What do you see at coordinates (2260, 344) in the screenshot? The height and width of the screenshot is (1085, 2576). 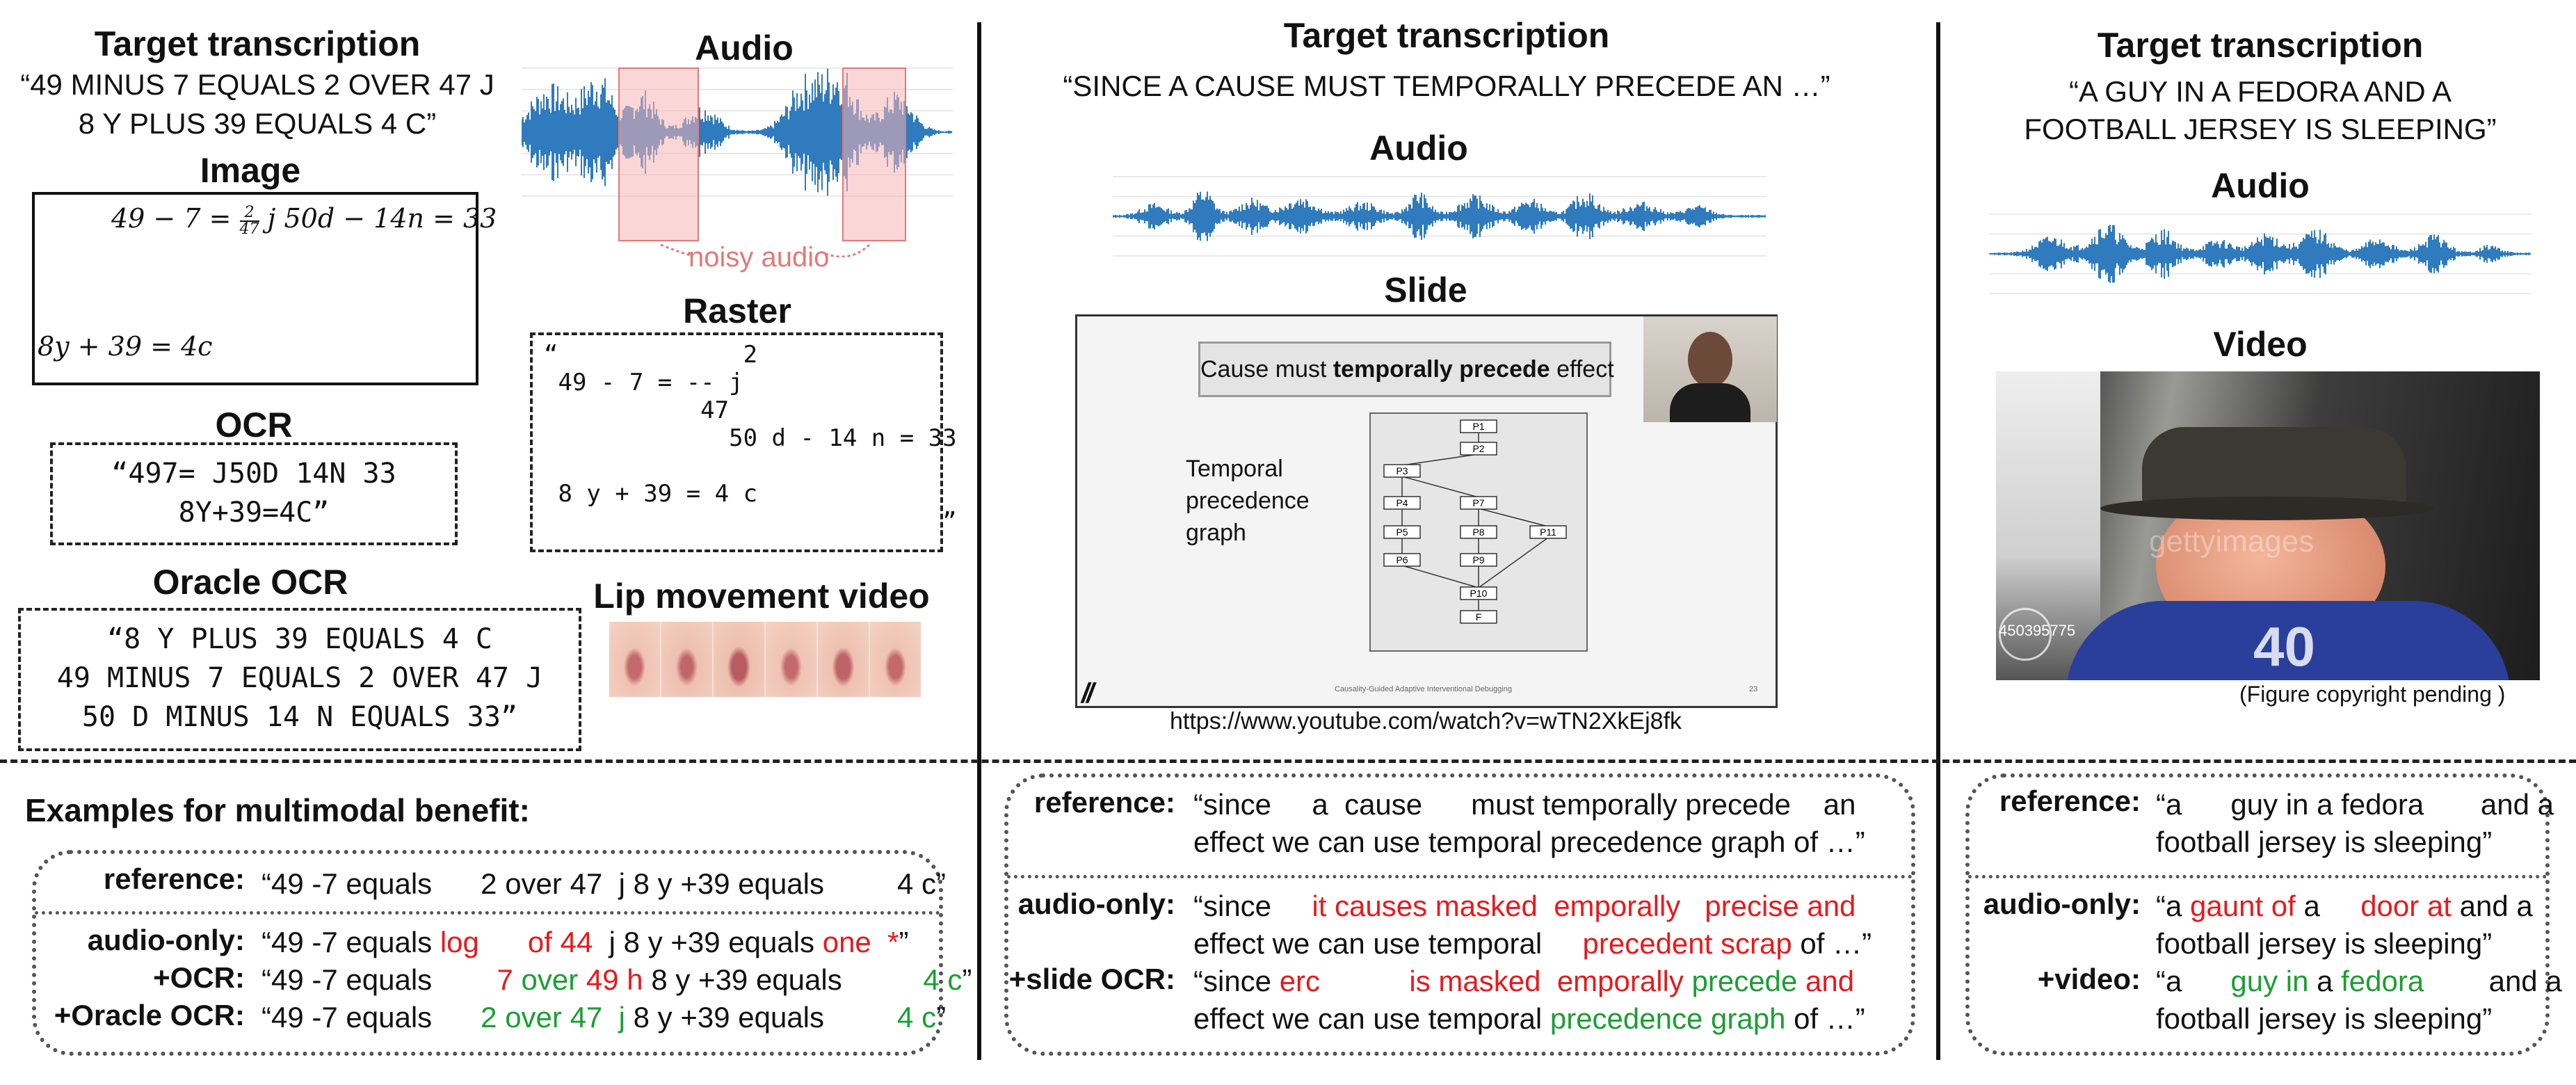 I see `video-heading: Video` at bounding box center [2260, 344].